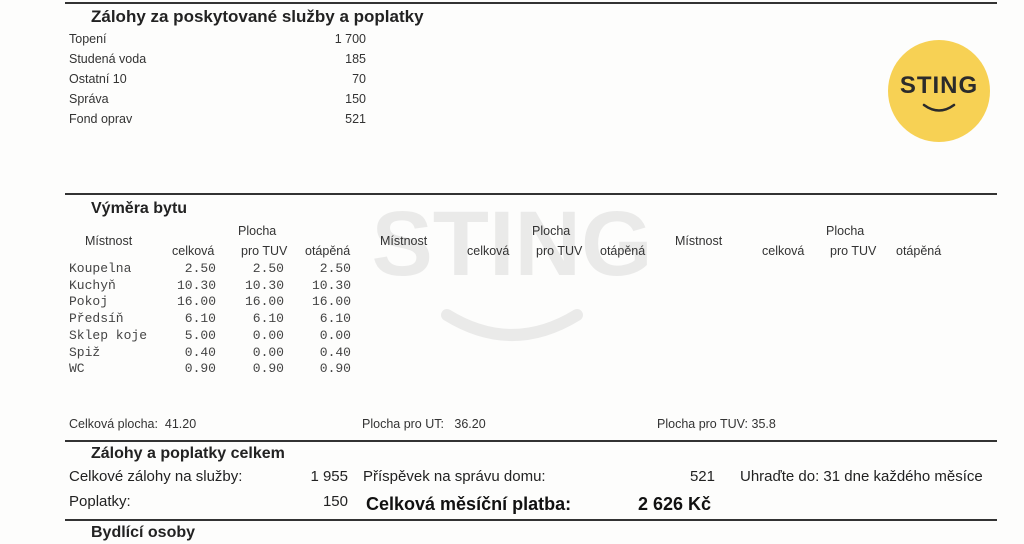  Describe the element at coordinates (512, 245) in the screenshot. I see `svg-text: STING` at that location.